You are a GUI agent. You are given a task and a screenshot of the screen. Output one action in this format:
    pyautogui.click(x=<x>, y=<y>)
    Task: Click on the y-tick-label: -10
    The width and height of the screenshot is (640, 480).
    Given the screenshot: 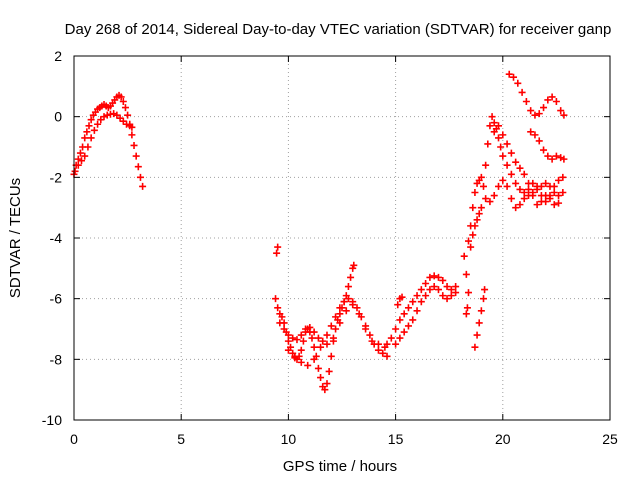 What is the action you would take?
    pyautogui.click(x=52, y=420)
    